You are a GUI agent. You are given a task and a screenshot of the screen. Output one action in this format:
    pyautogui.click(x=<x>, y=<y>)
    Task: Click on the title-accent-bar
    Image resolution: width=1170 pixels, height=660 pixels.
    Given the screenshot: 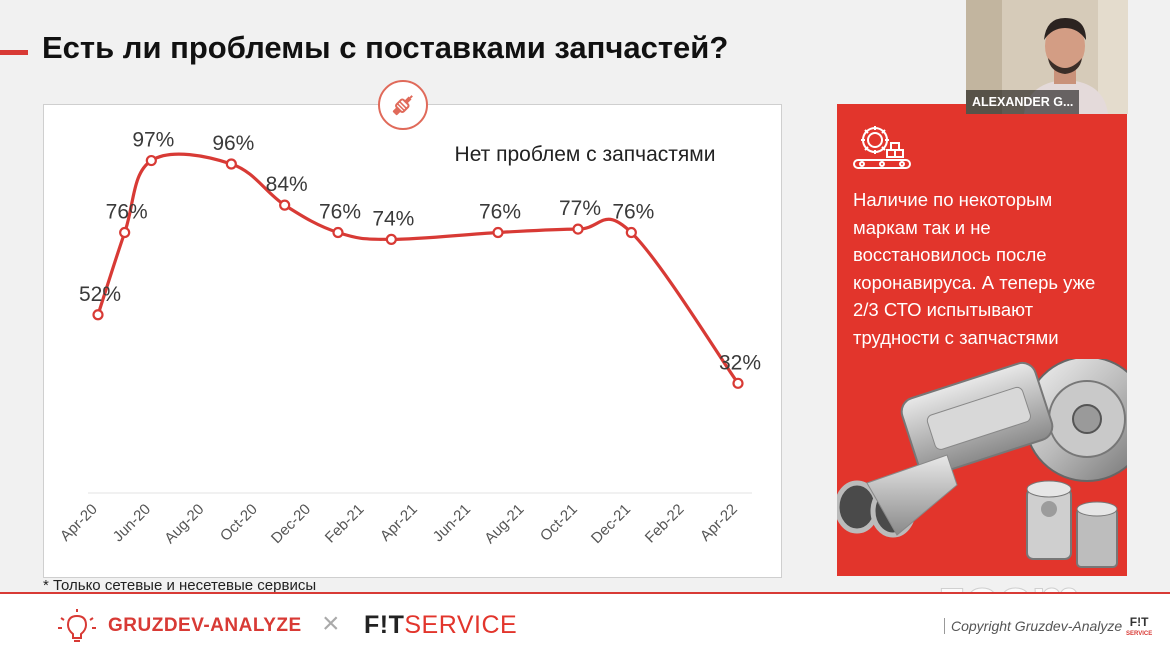 What is the action you would take?
    pyautogui.click(x=14, y=52)
    